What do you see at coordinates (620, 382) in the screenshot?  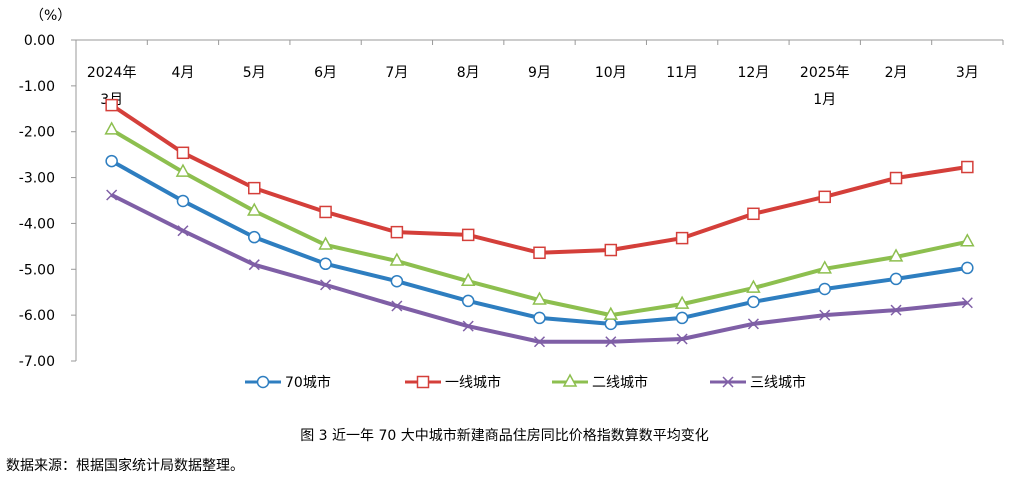 I see `legend-label: 二线城市` at bounding box center [620, 382].